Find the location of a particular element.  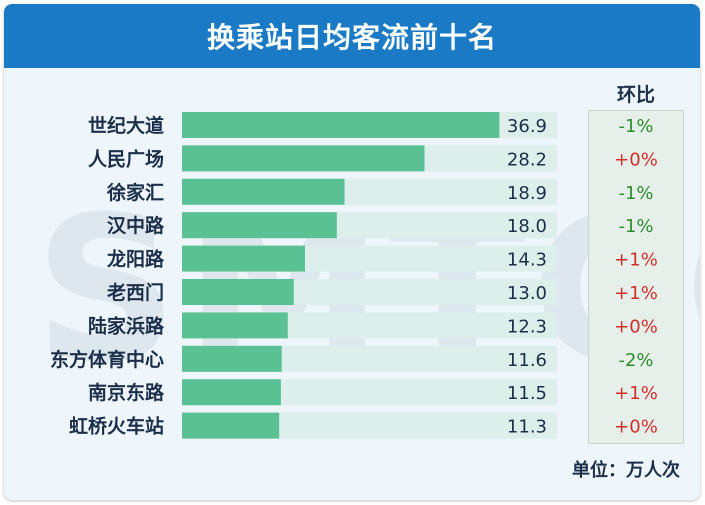

value-label: 18.9 is located at coordinates (527, 193).